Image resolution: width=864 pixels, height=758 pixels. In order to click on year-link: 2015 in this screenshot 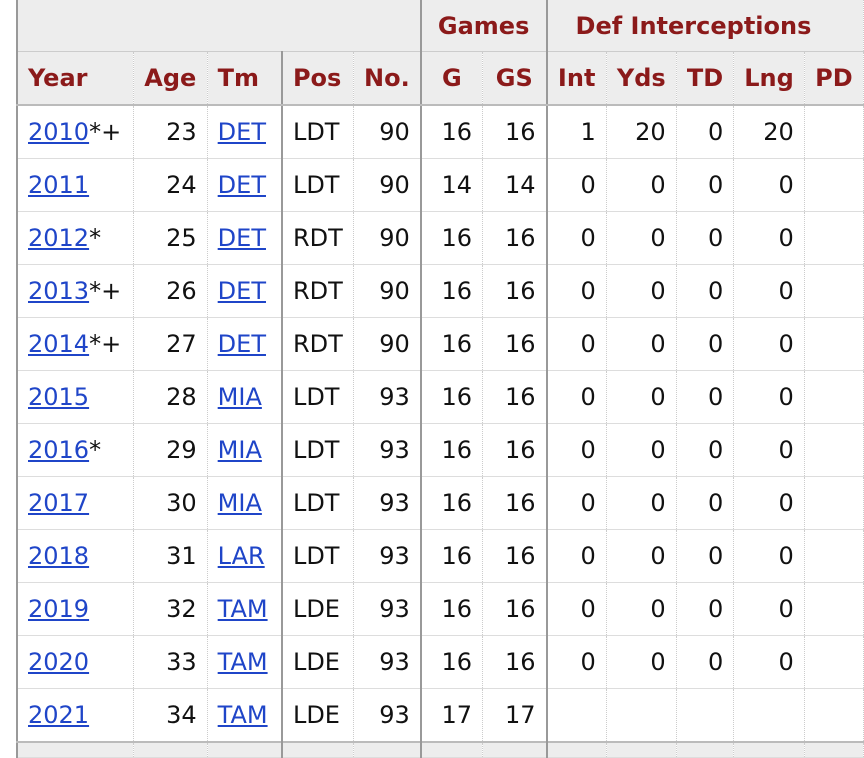, I will do `click(59, 397)`.